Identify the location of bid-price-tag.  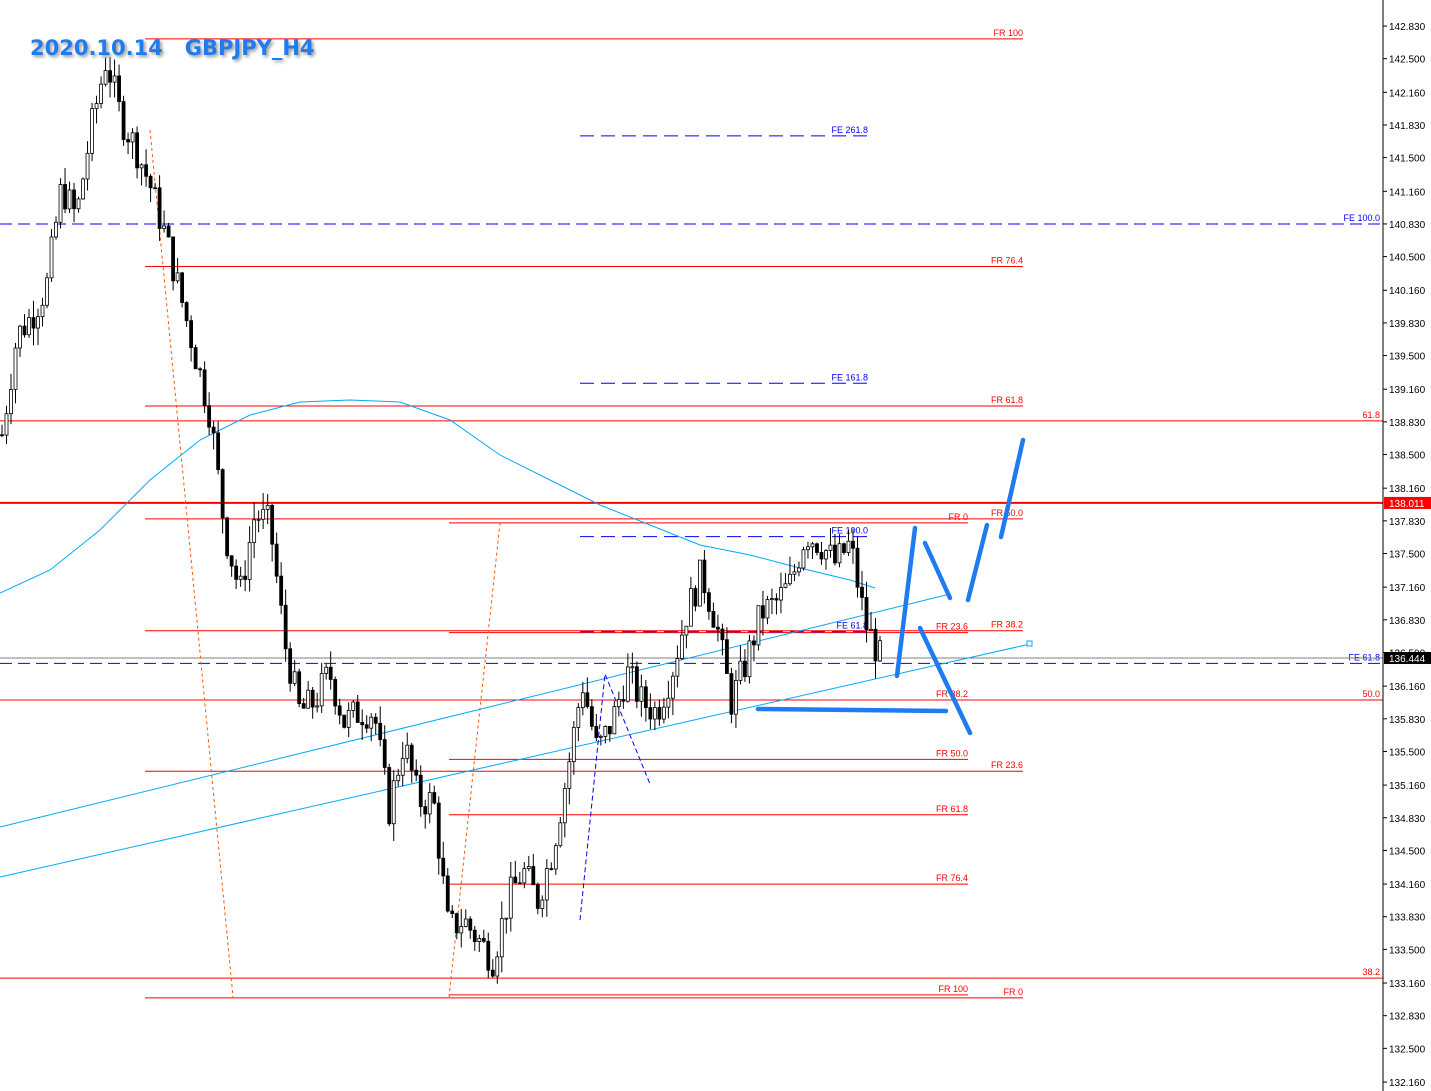
(1407, 658).